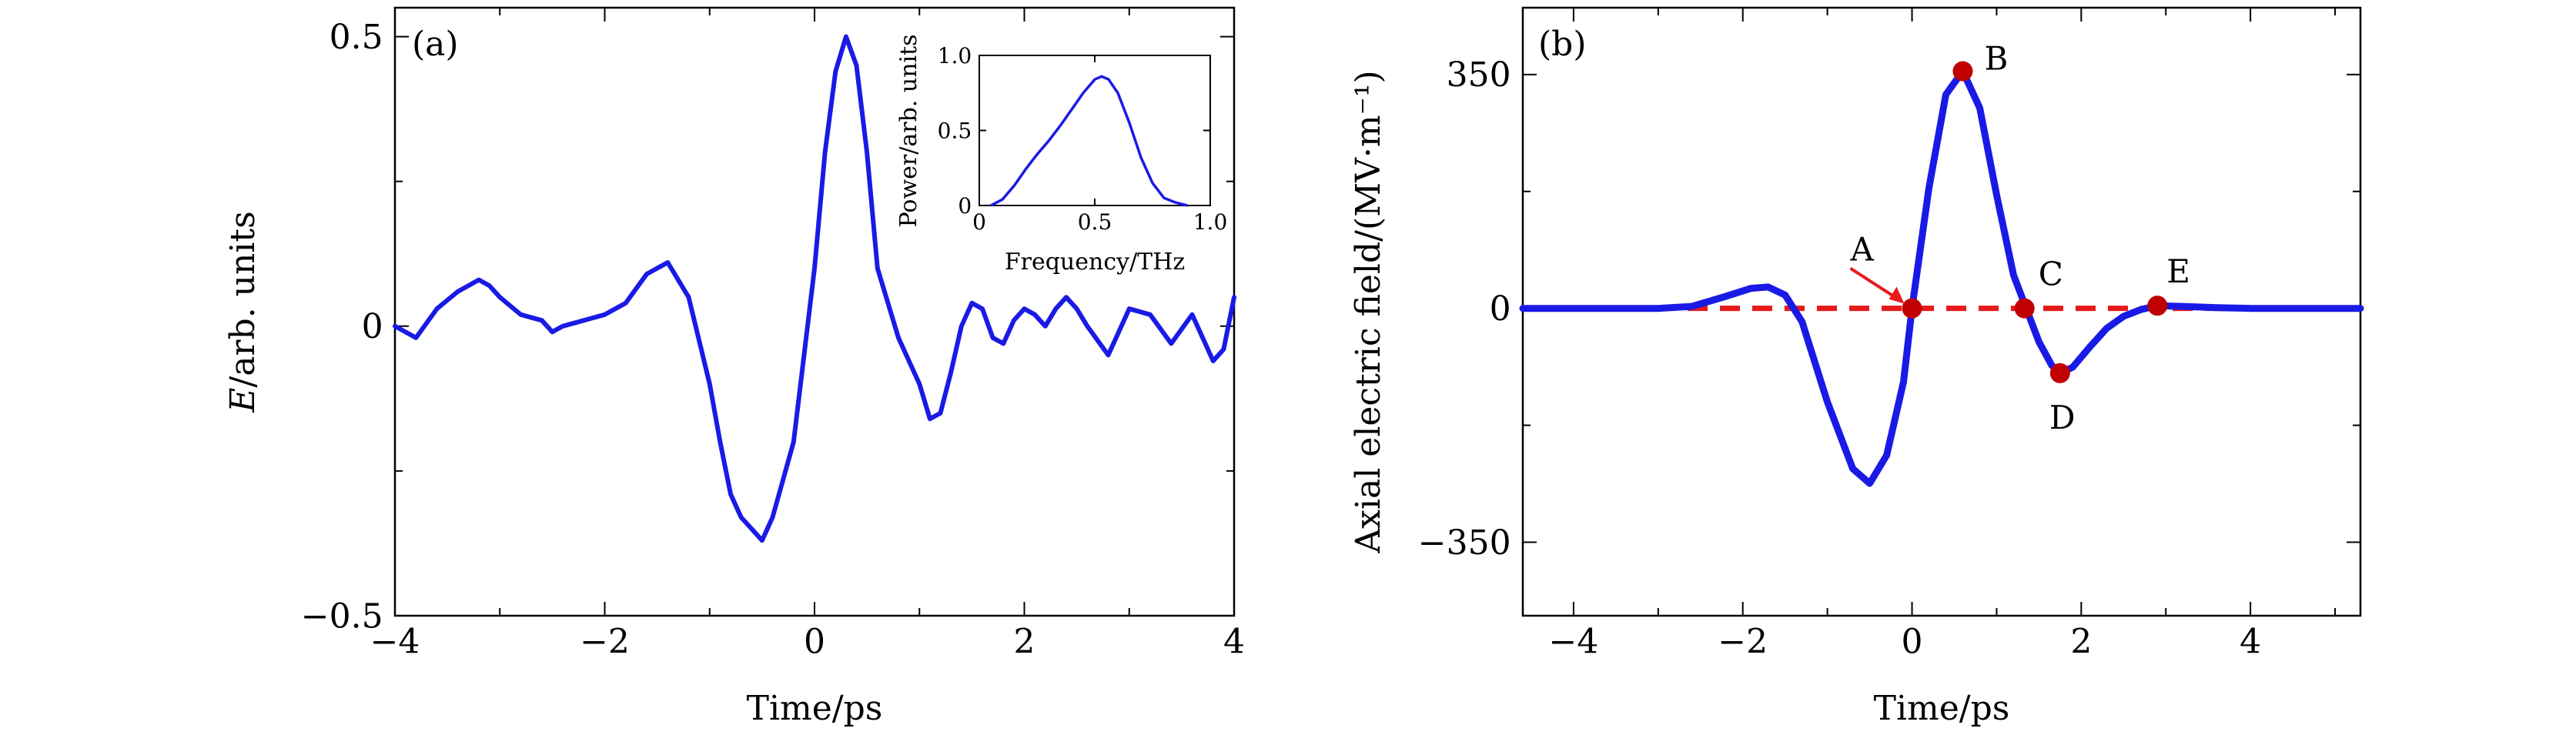 This screenshot has width=2576, height=735. I want to click on inset-y-tick-label: 0, so click(965, 206).